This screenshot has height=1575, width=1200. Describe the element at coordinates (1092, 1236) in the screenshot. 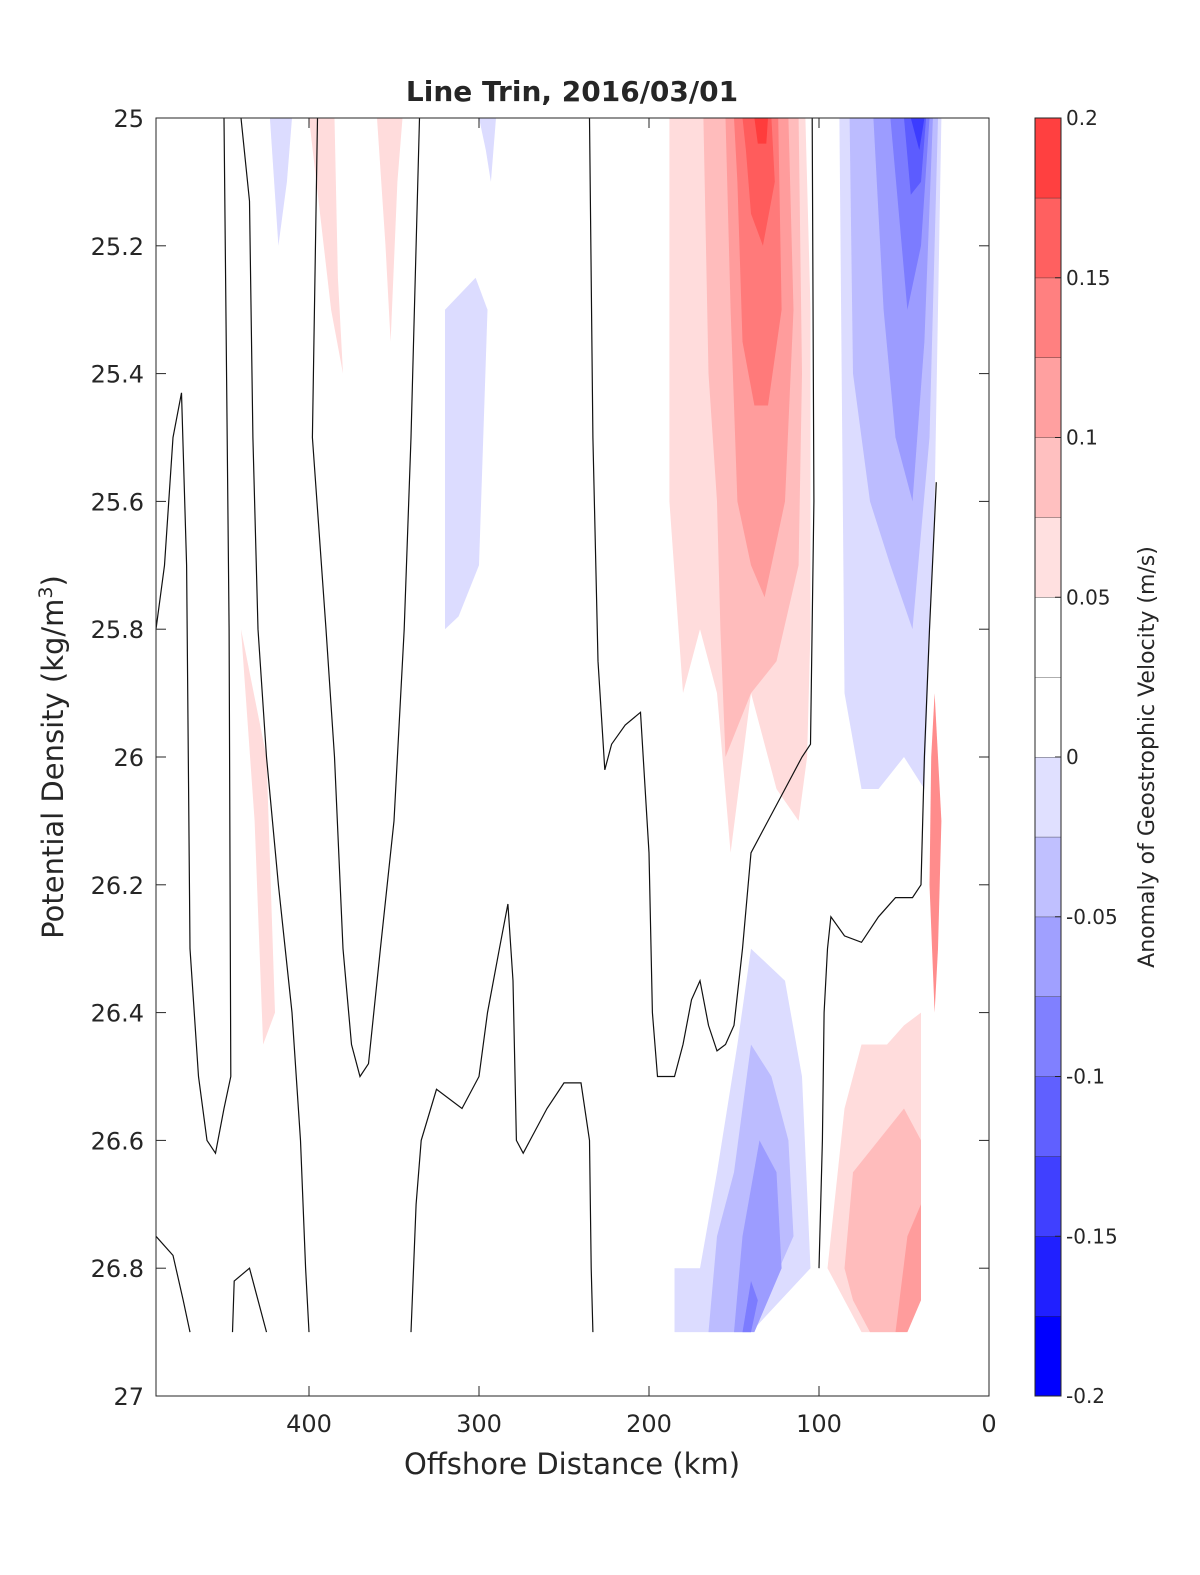

I see `colorbar-tick-label: -0.15` at that location.